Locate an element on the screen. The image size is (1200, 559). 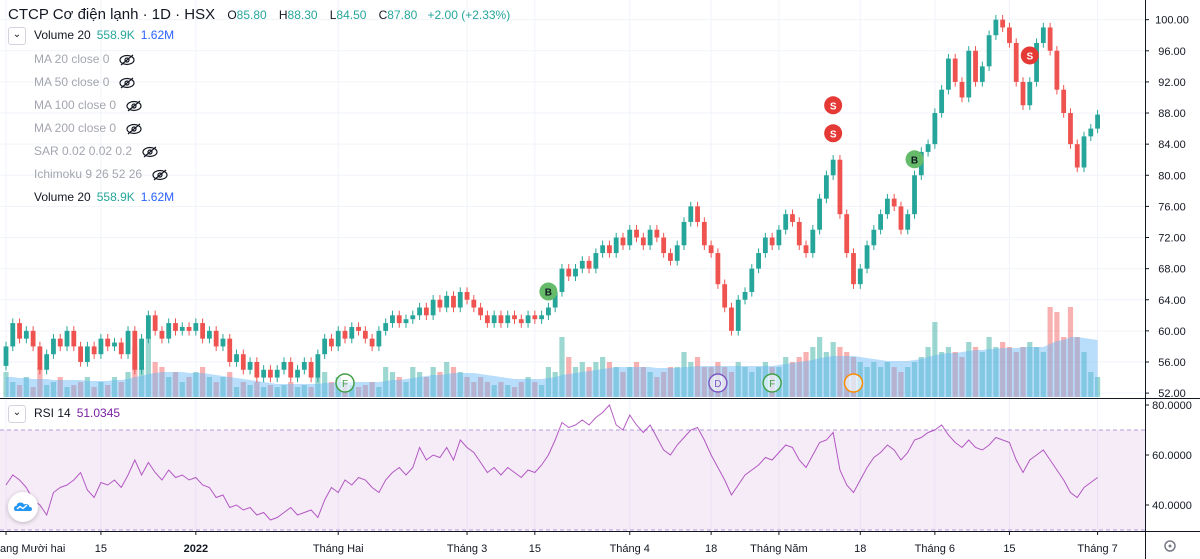
indicator-sar: SAR 0.02 0.02 0.2 is located at coordinates (96, 151).